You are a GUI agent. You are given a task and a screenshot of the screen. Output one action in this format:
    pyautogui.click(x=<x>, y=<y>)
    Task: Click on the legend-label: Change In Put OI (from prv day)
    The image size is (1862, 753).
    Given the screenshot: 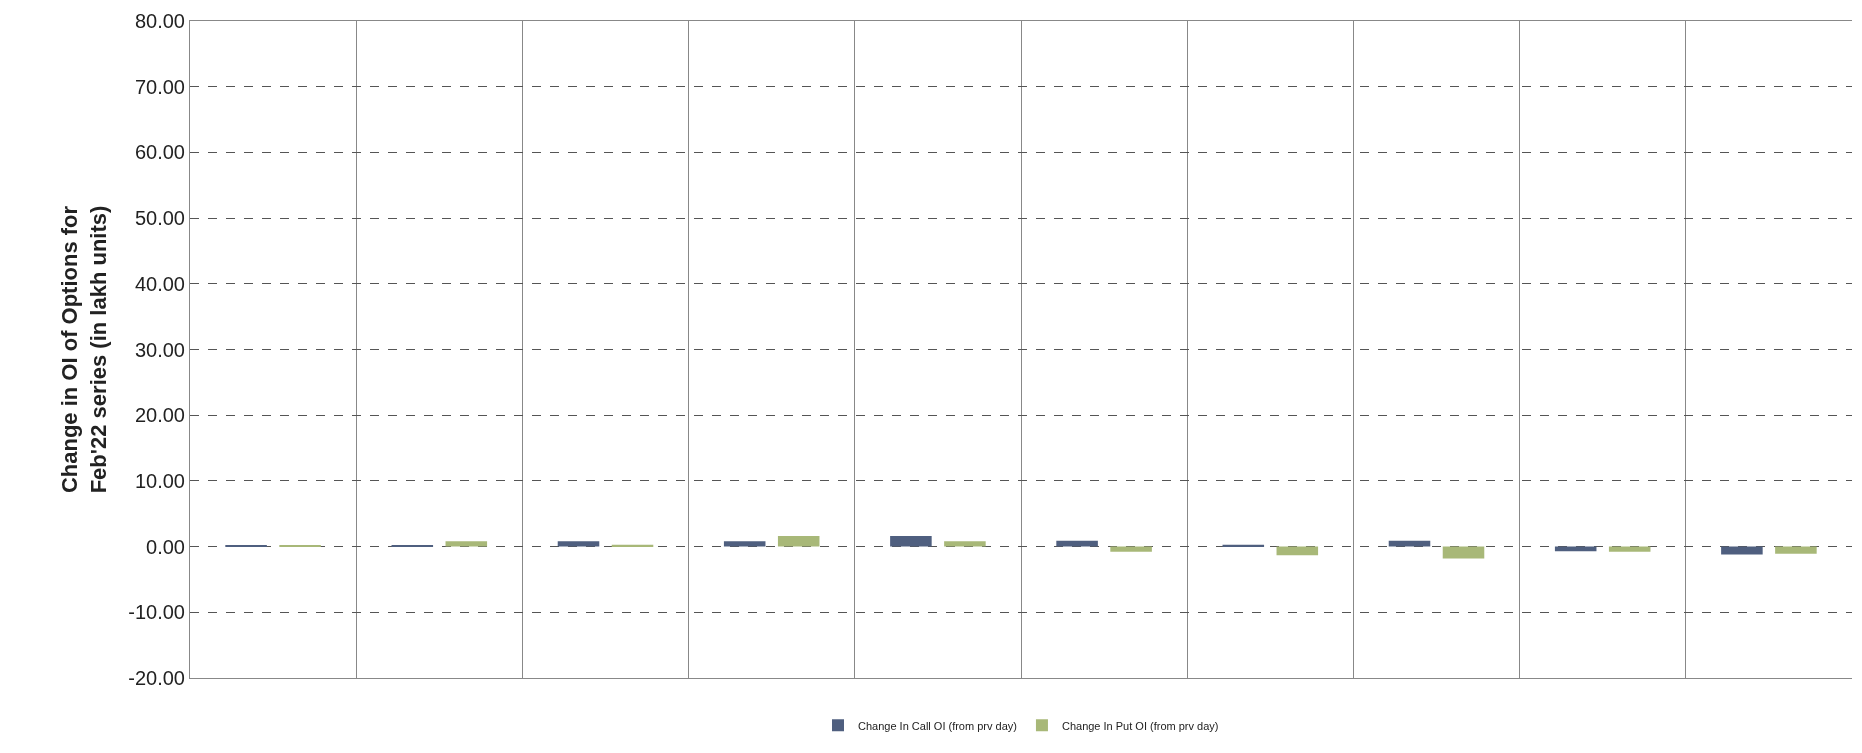 What is the action you would take?
    pyautogui.click(x=1140, y=725)
    